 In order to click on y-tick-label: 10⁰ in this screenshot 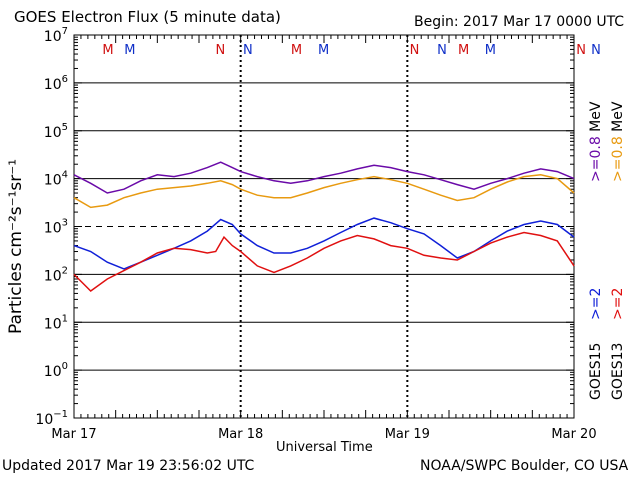, I will do `click(56, 370)`.